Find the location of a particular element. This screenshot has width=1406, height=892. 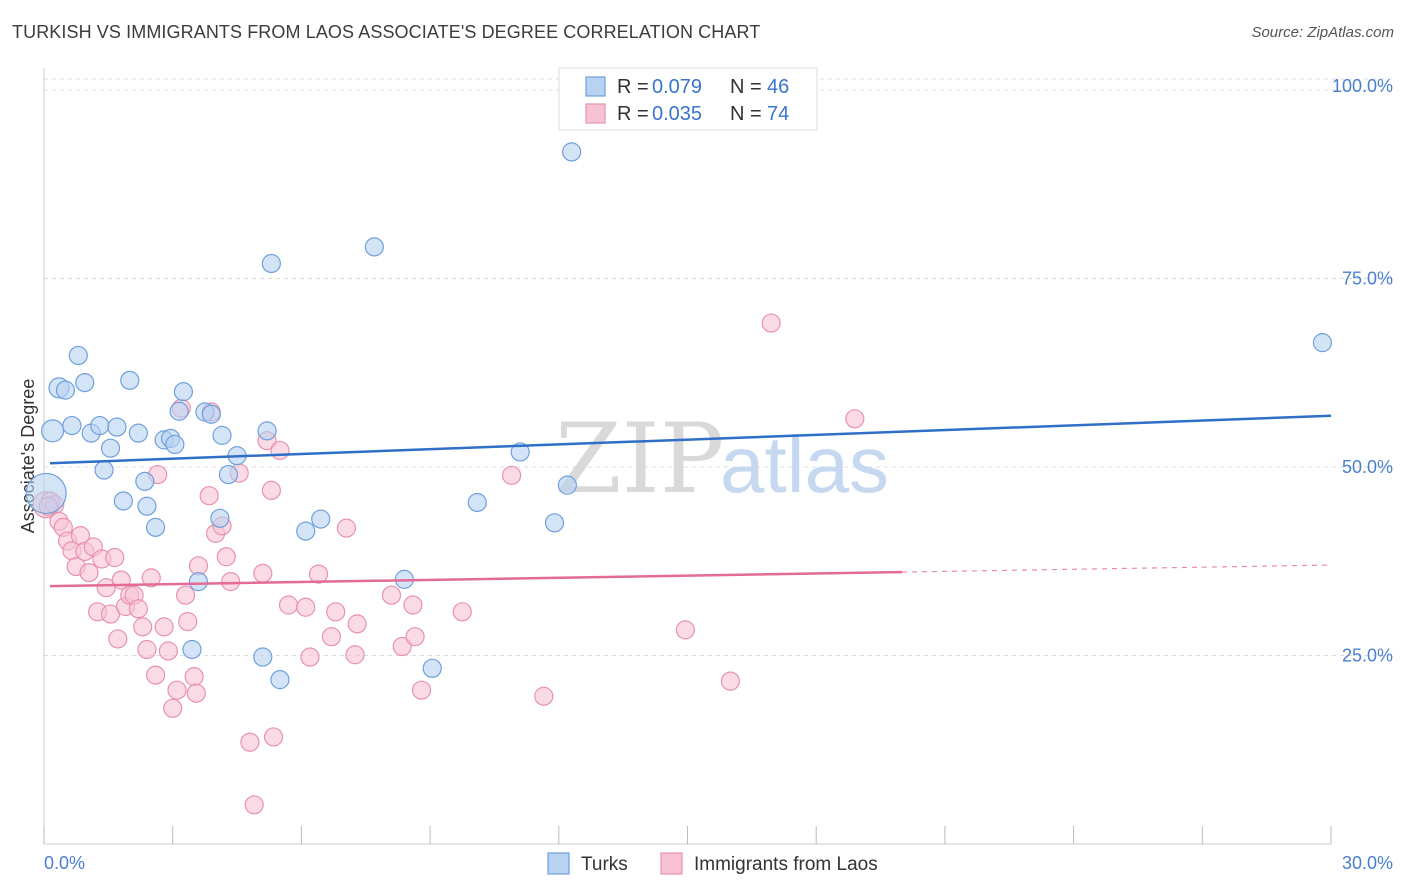

legend-r-value-laos: 0.035 is located at coordinates (677, 114).